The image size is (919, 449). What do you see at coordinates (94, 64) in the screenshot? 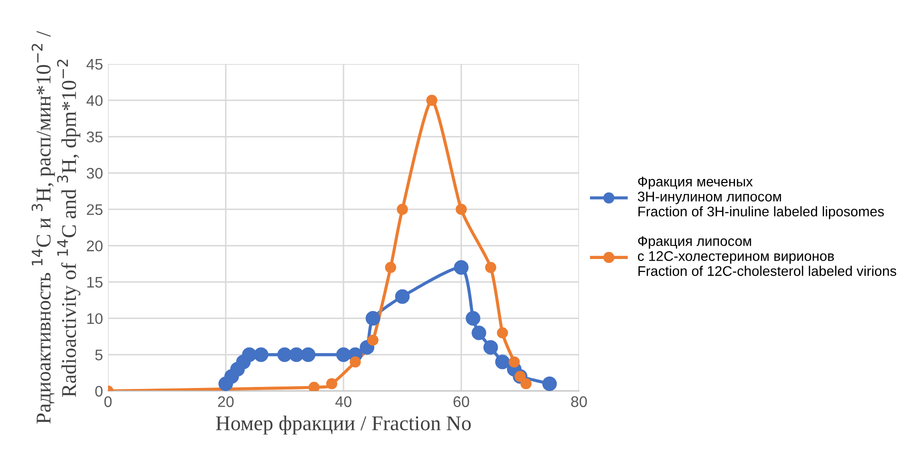
I see `y-tick-label: 45` at bounding box center [94, 64].